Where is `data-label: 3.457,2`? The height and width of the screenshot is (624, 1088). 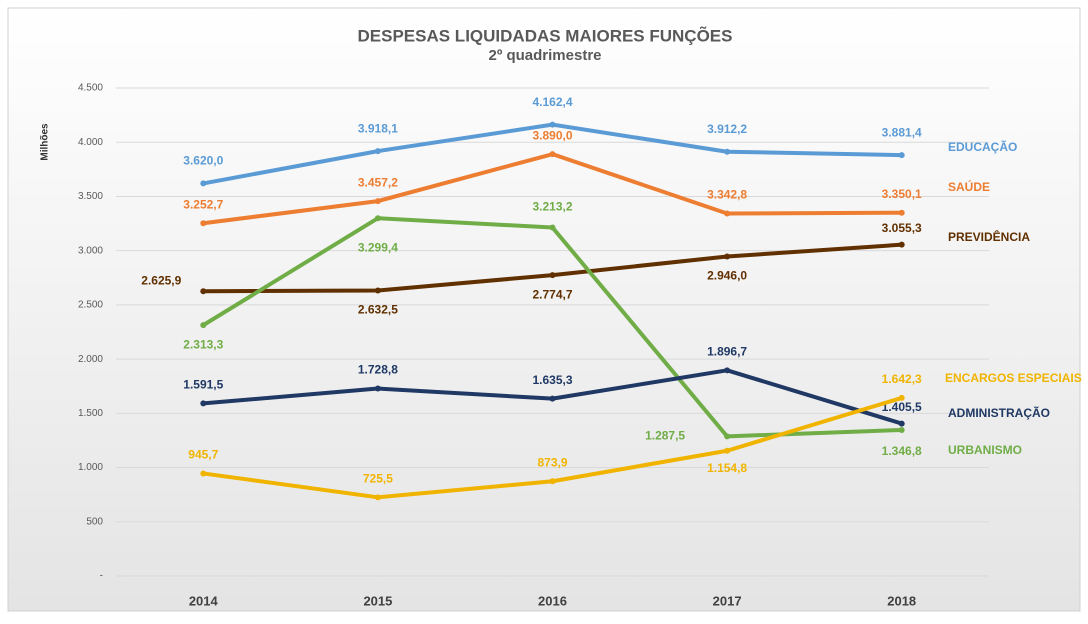
data-label: 3.457,2 is located at coordinates (378, 182).